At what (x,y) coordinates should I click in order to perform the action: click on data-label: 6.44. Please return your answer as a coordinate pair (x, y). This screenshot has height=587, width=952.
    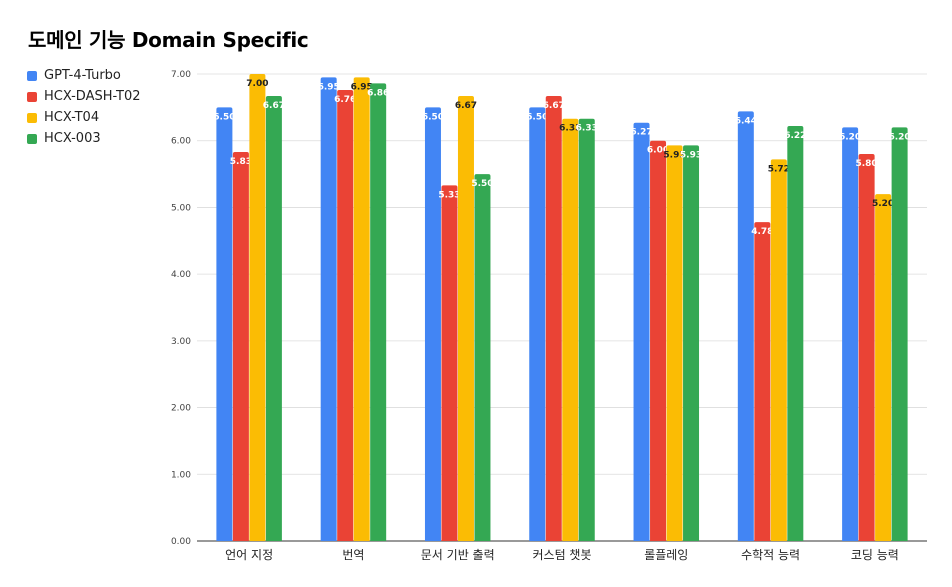
    Looking at the image, I should click on (746, 121).